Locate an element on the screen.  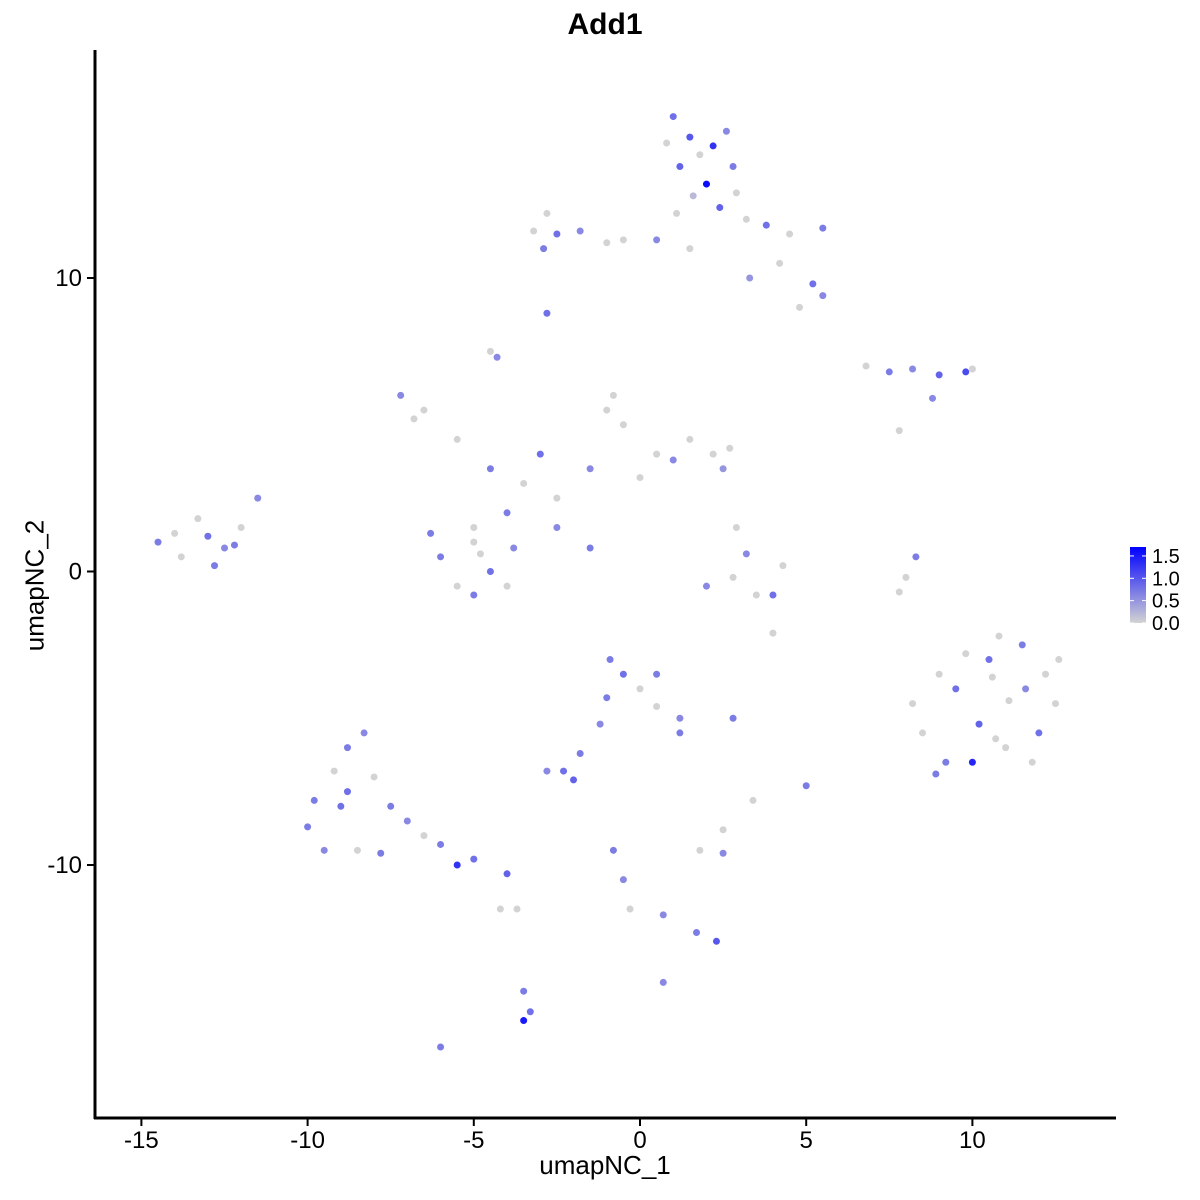
color-legend-bar is located at coordinates (1138, 585).